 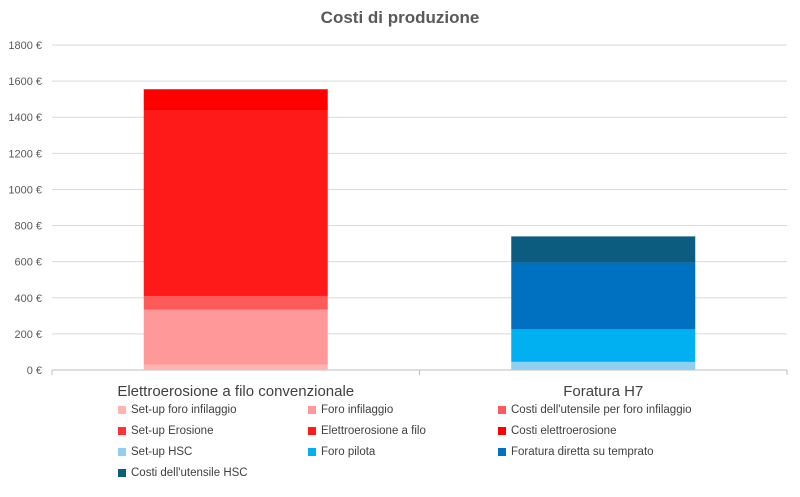 I want to click on legend-label: Foro pilota, so click(x=348, y=452).